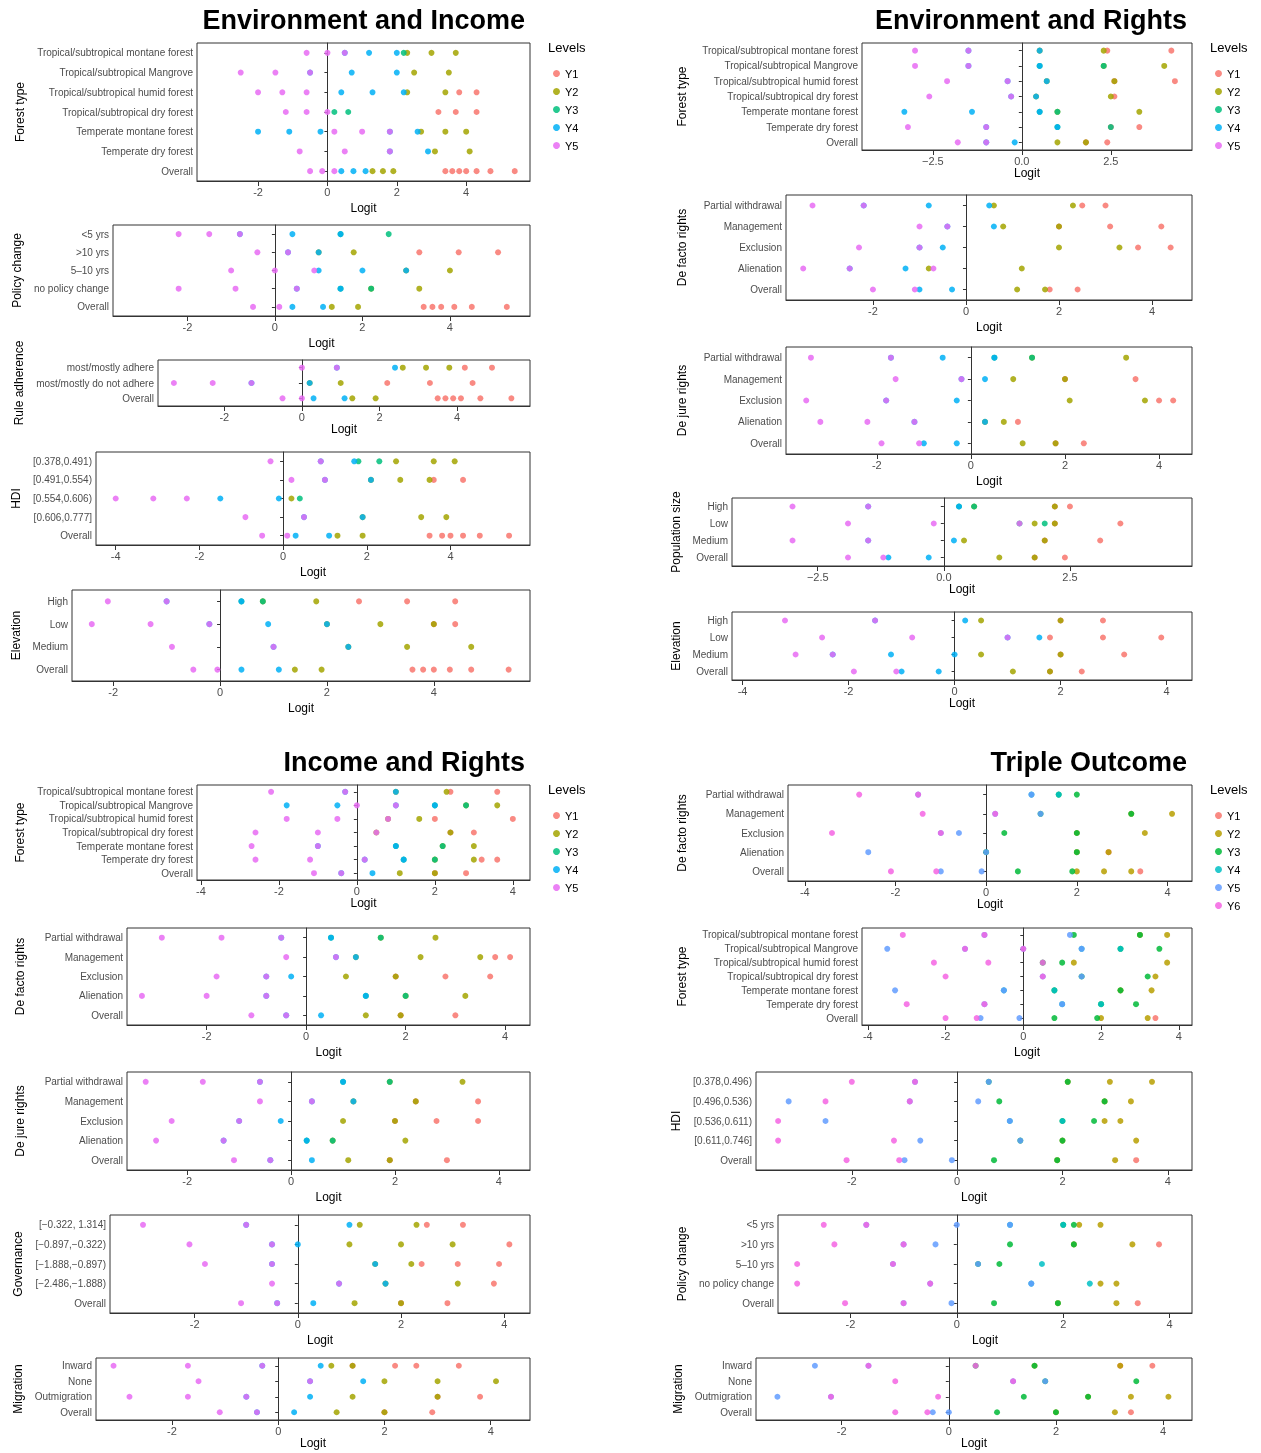 This screenshot has width=1261, height=1453. What do you see at coordinates (719, 523) in the screenshot?
I see `y-tick-label: Low` at bounding box center [719, 523].